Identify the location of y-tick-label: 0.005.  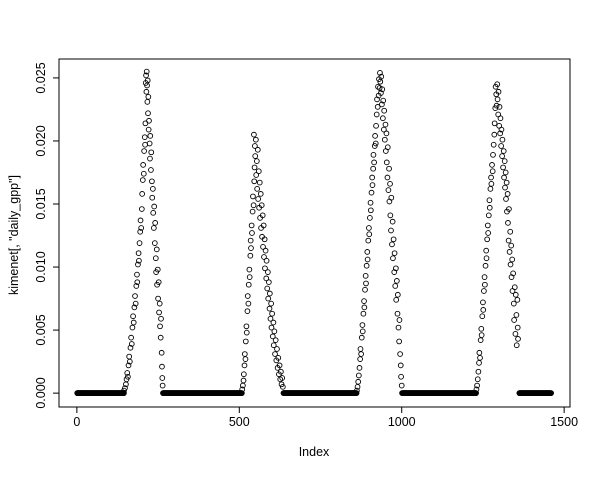
(41, 330).